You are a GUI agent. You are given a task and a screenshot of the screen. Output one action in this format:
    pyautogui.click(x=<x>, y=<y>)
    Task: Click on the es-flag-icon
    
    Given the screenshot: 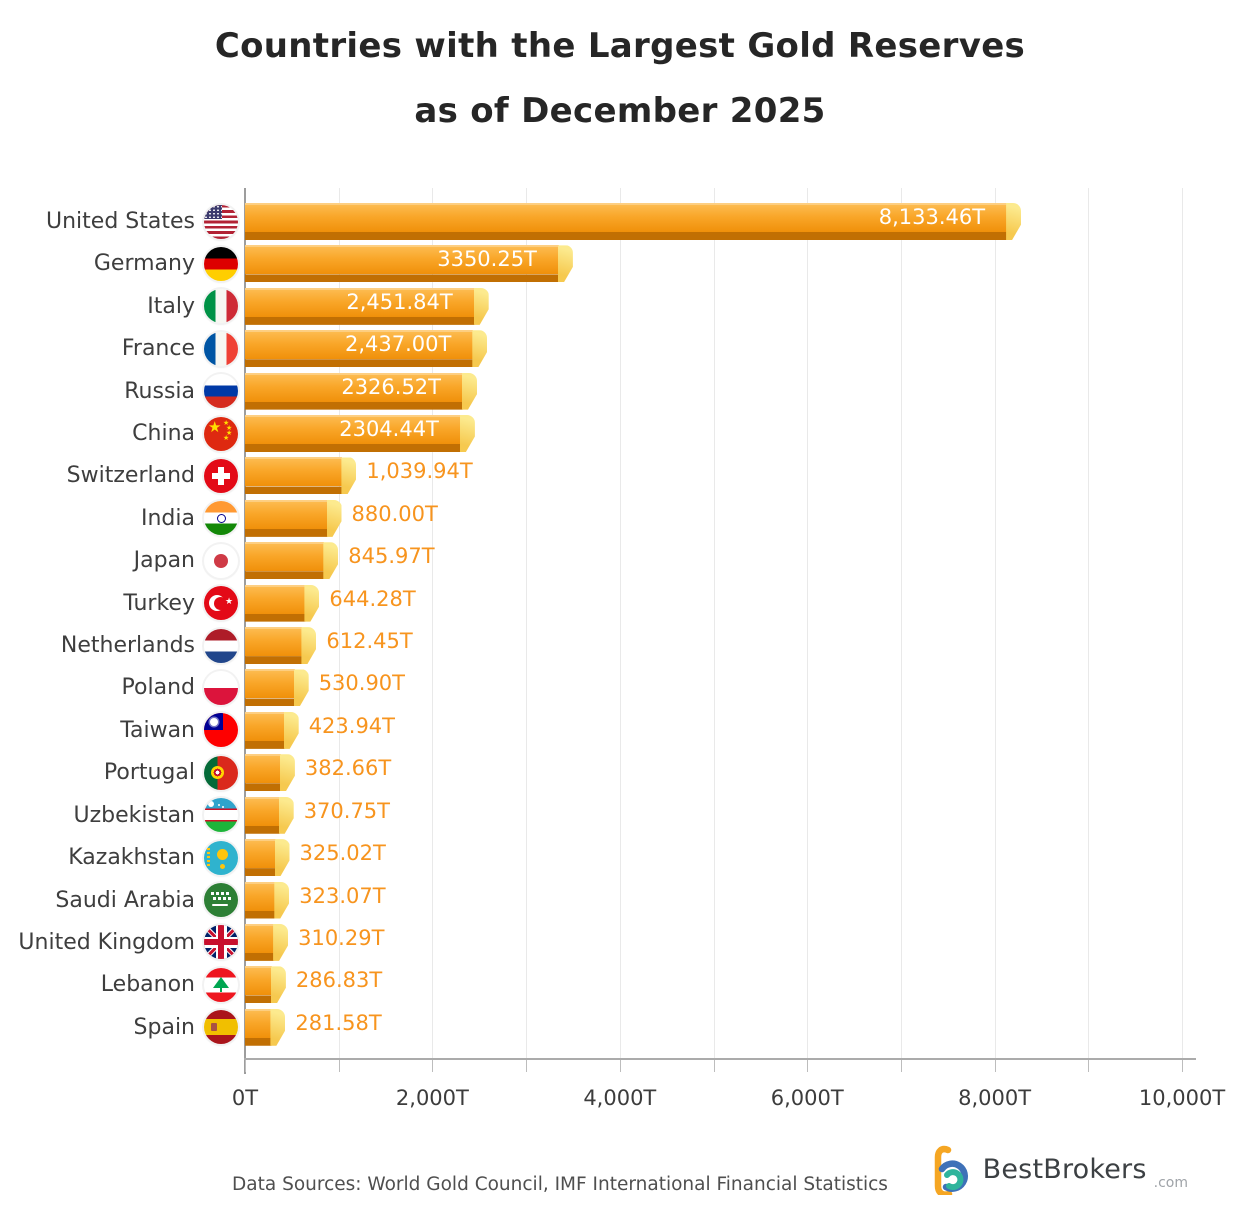 What is the action you would take?
    pyautogui.click(x=221, y=1027)
    